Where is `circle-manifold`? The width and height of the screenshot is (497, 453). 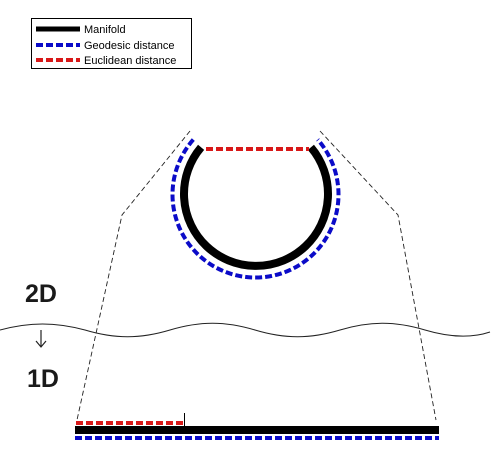 circle-manifold is located at coordinates (256, 207).